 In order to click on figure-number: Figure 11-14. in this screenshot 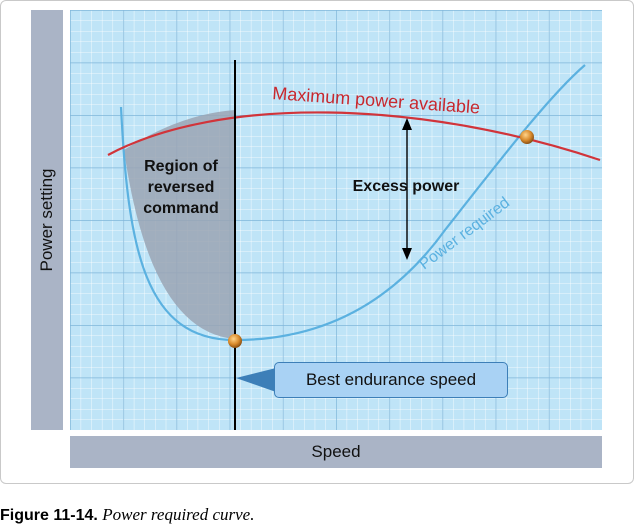, I will do `click(49, 515)`.